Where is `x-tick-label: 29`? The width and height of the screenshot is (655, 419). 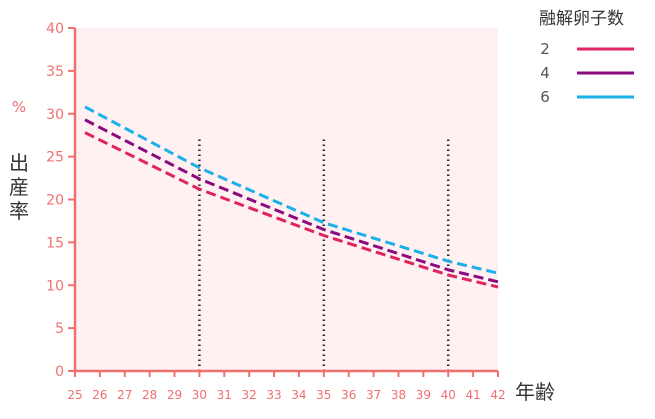
x-tick-label: 29 is located at coordinates (174, 395).